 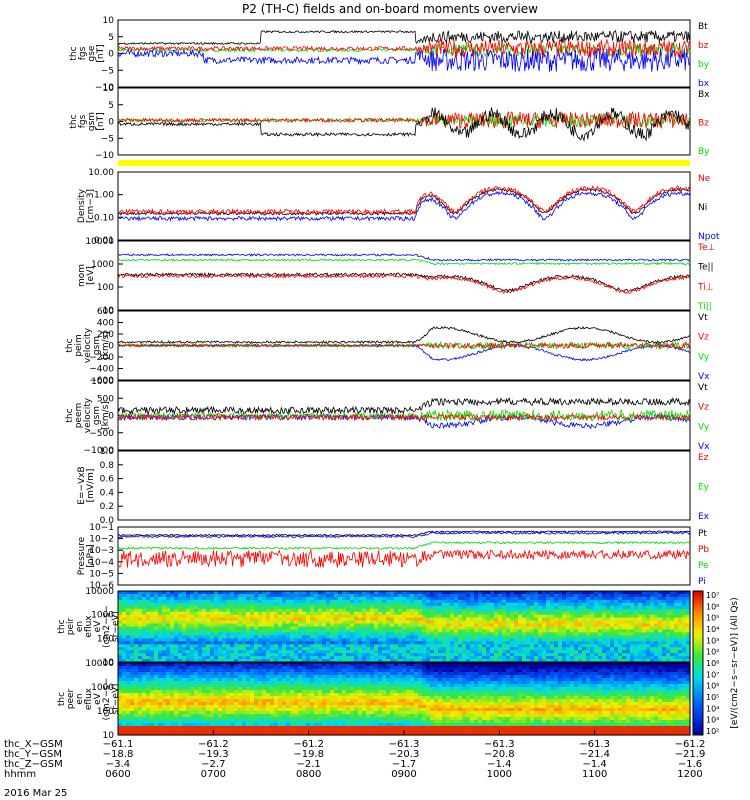 I want to click on y-tick-label: 0, so click(x=111, y=123).